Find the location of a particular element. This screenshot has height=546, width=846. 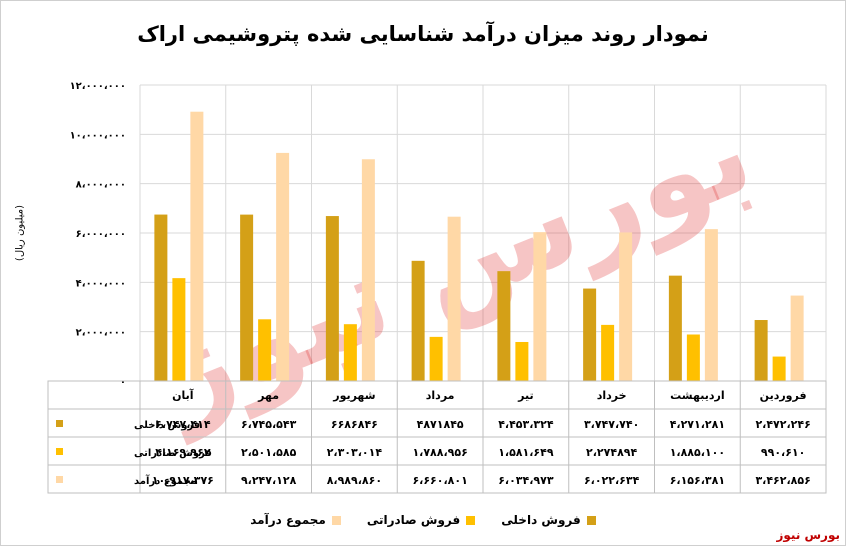

data-label: ۴،۲۷۱،۲۸۱ is located at coordinates (697, 424).